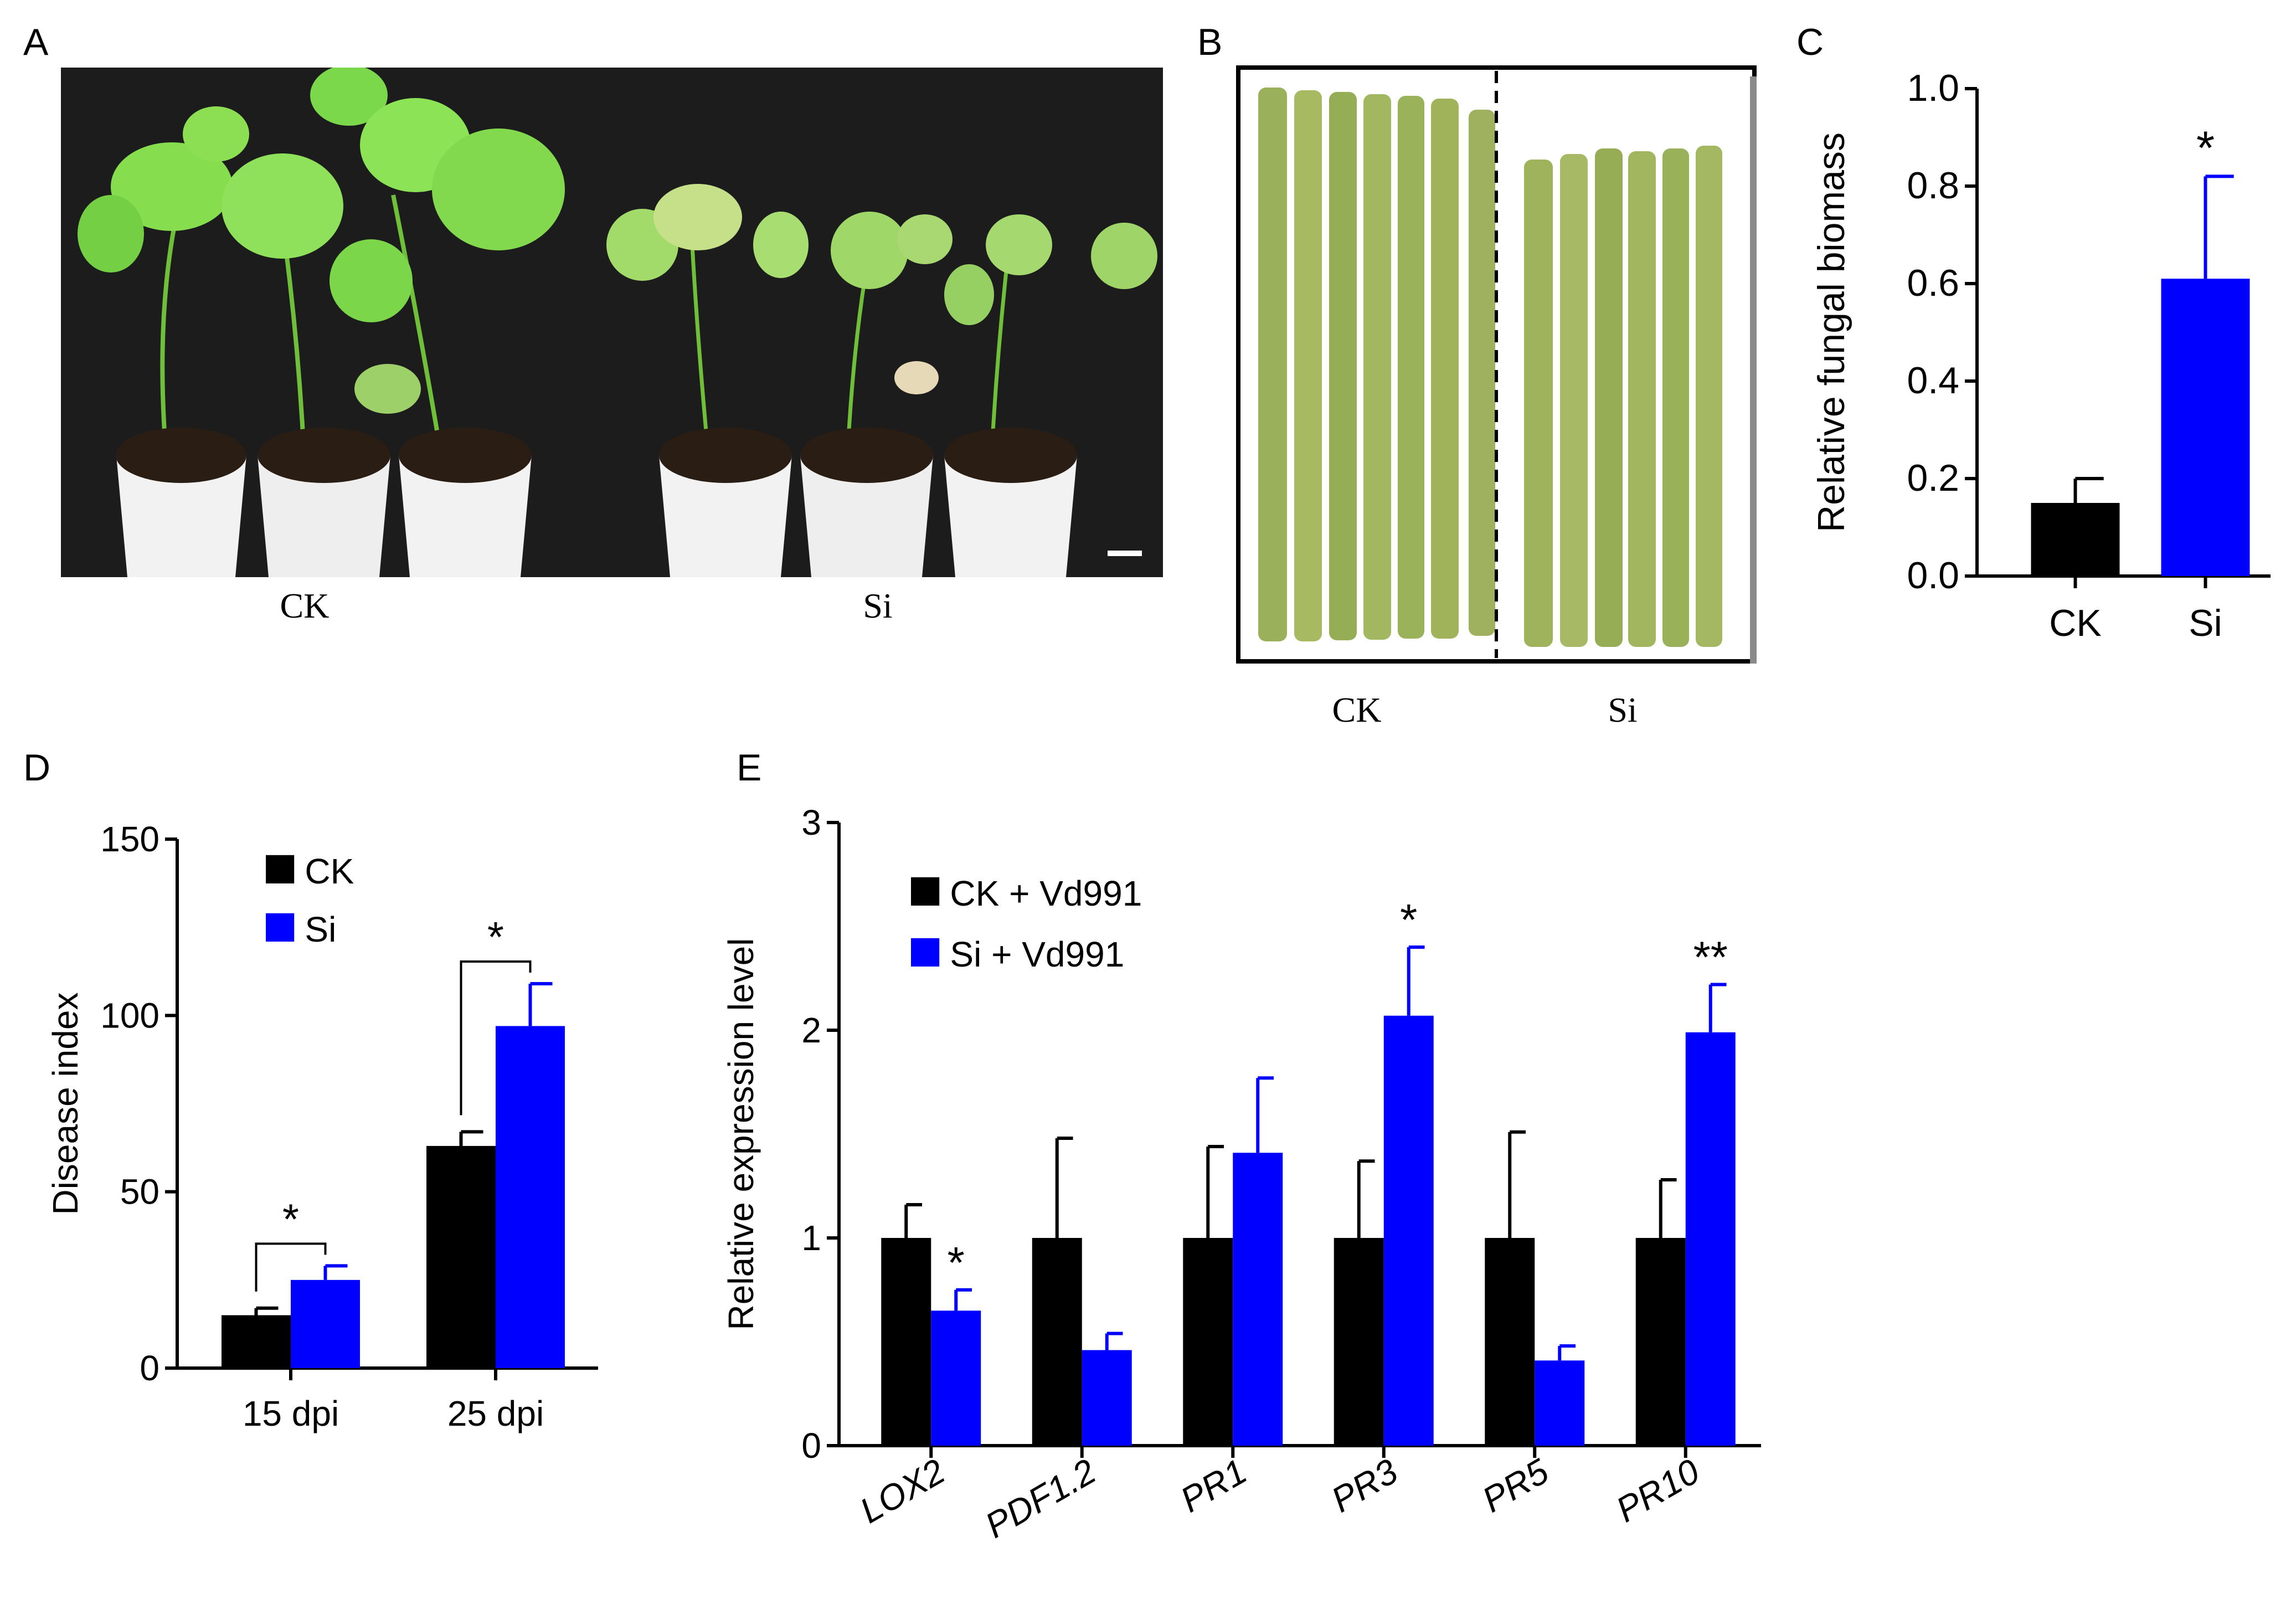 This screenshot has width=2296, height=1624. Describe the element at coordinates (129, 1015) in the screenshot. I see `y-tick-label: 100` at that location.